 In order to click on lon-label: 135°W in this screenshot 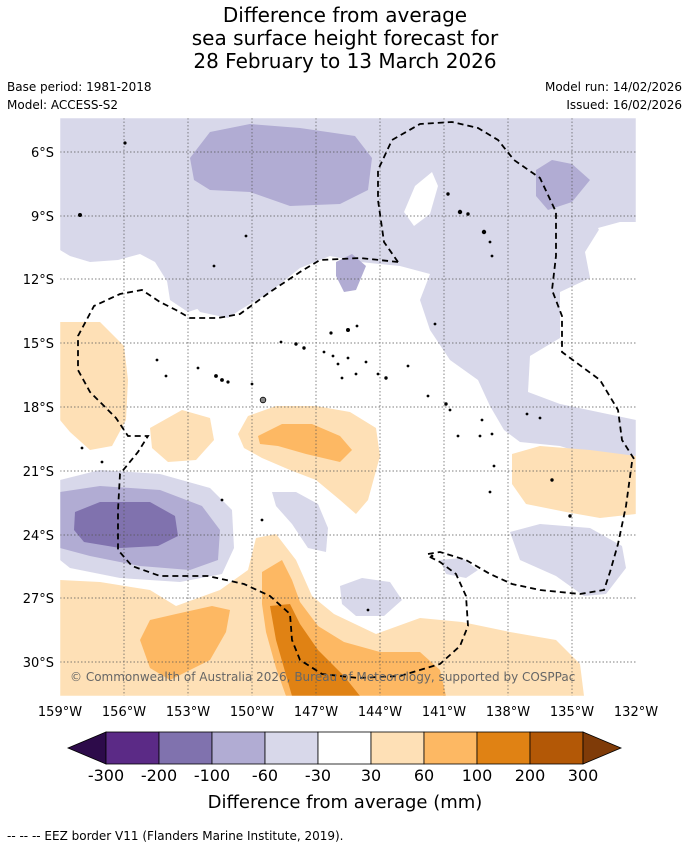, I will do `click(572, 712)`.